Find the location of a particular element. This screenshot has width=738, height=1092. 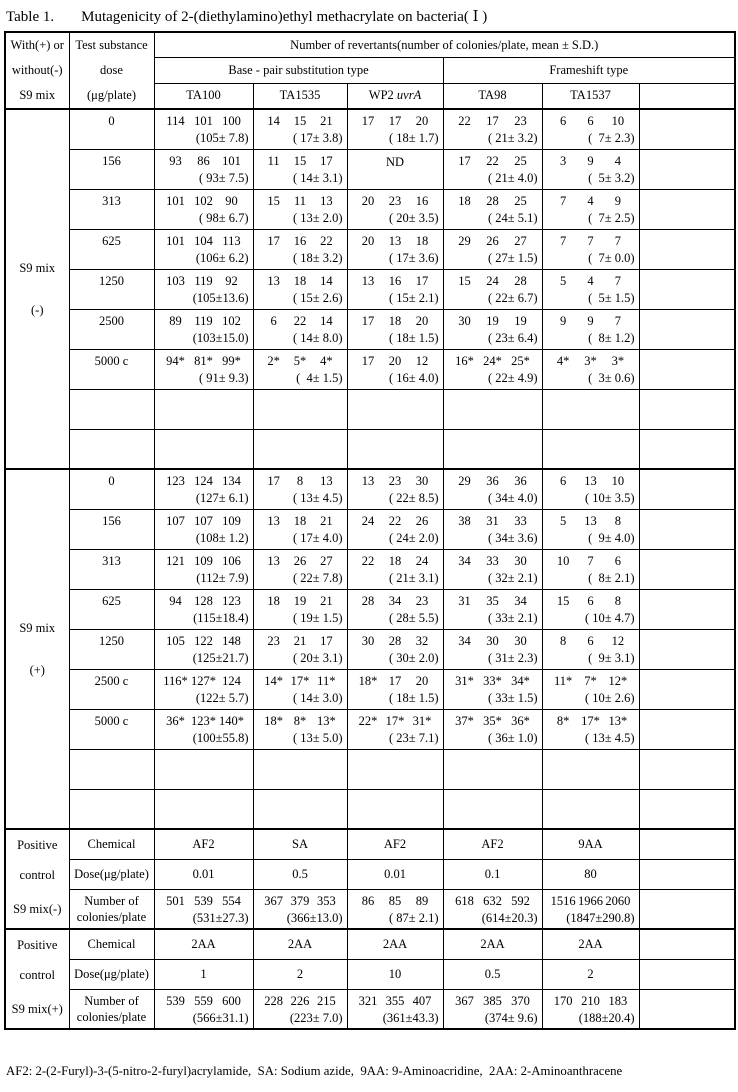

colony-counts: 6 6 10 is located at coordinates (590, 120).